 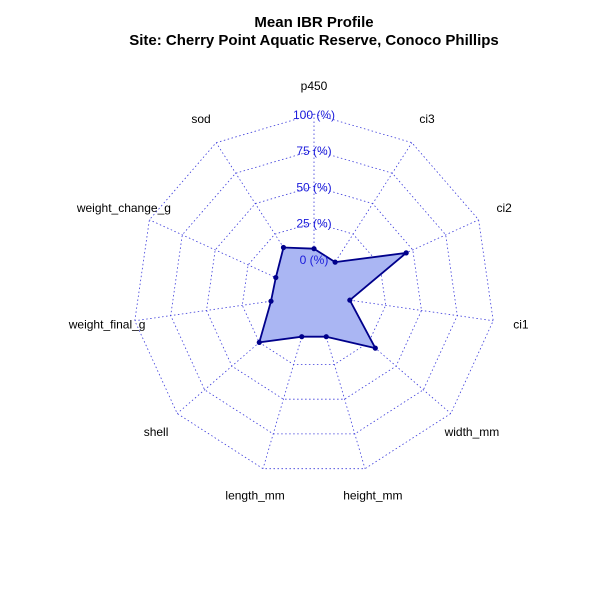 I want to click on series-area, so click(x=333, y=298).